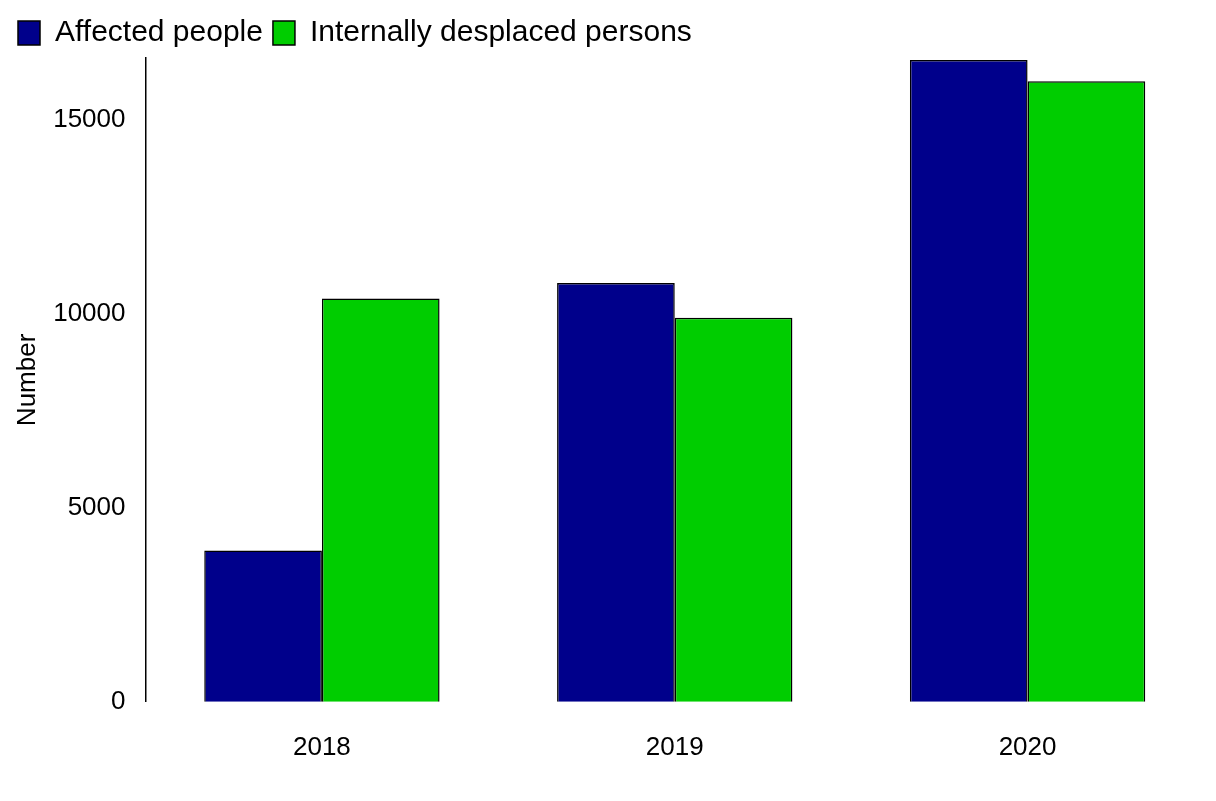  What do you see at coordinates (89, 312) in the screenshot?
I see `y-tick-label: 10000` at bounding box center [89, 312].